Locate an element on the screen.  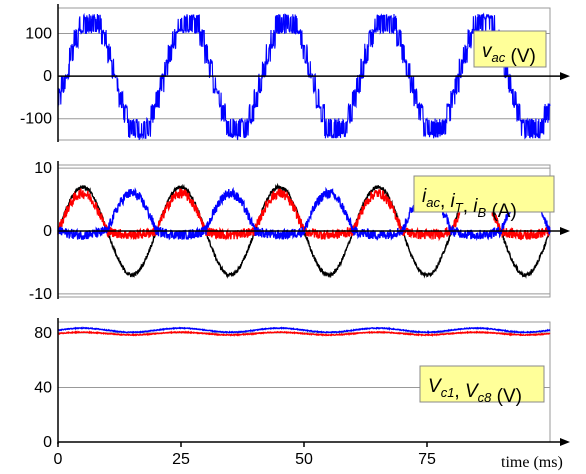
y-tick-label-bottom-2: 0 is located at coordinates (47, 442).